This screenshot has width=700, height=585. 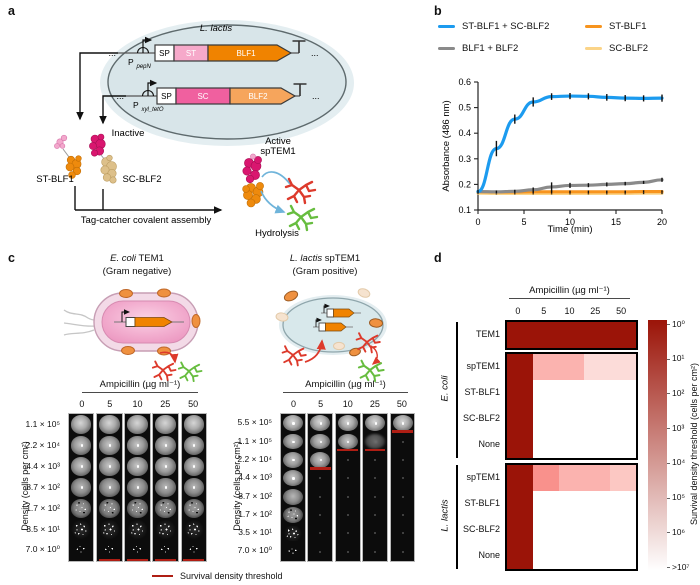 What do you see at coordinates (299, 46) in the screenshot?
I see `terminator-icon` at bounding box center [299, 46].